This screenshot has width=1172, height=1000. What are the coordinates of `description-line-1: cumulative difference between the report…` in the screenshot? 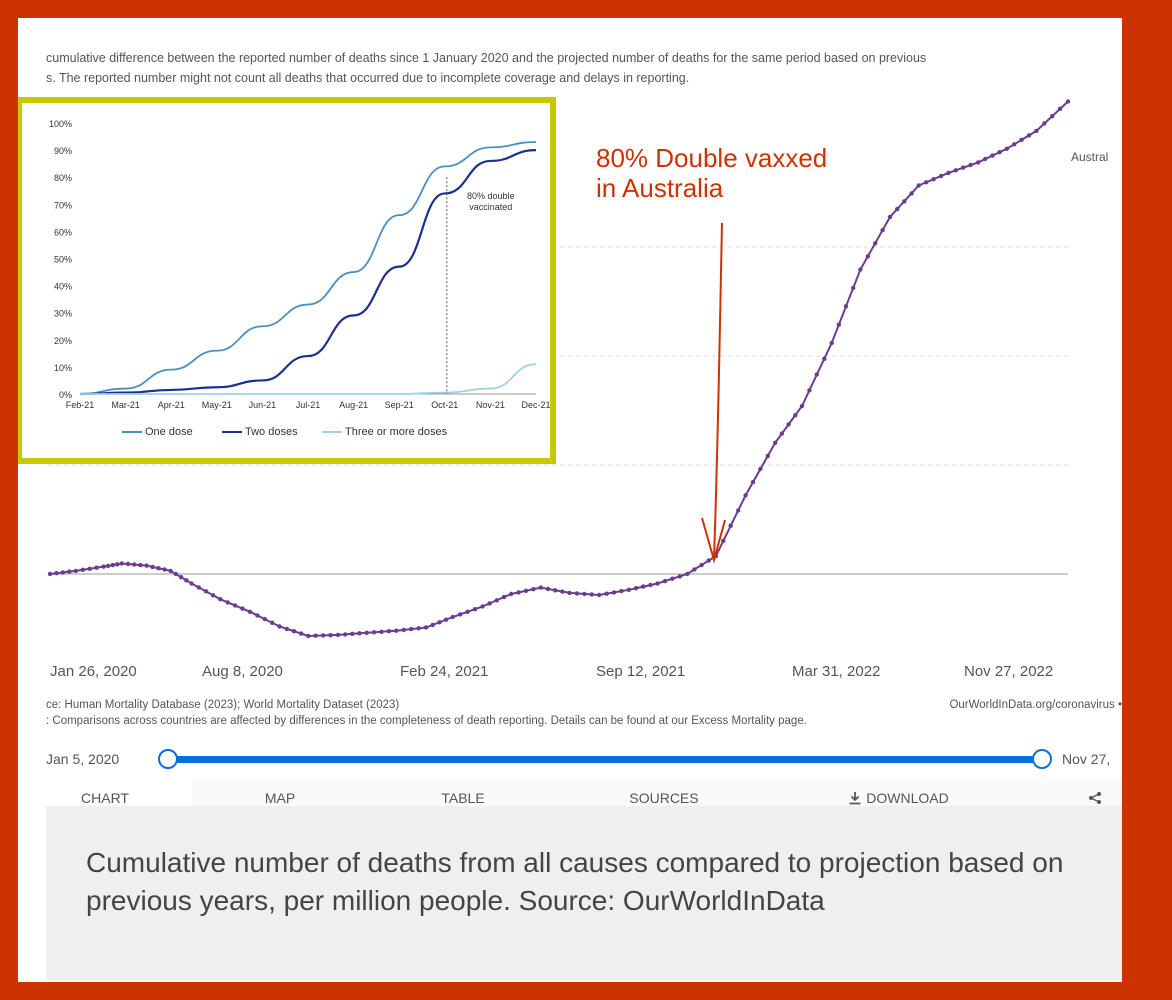 It's located at (486, 58).